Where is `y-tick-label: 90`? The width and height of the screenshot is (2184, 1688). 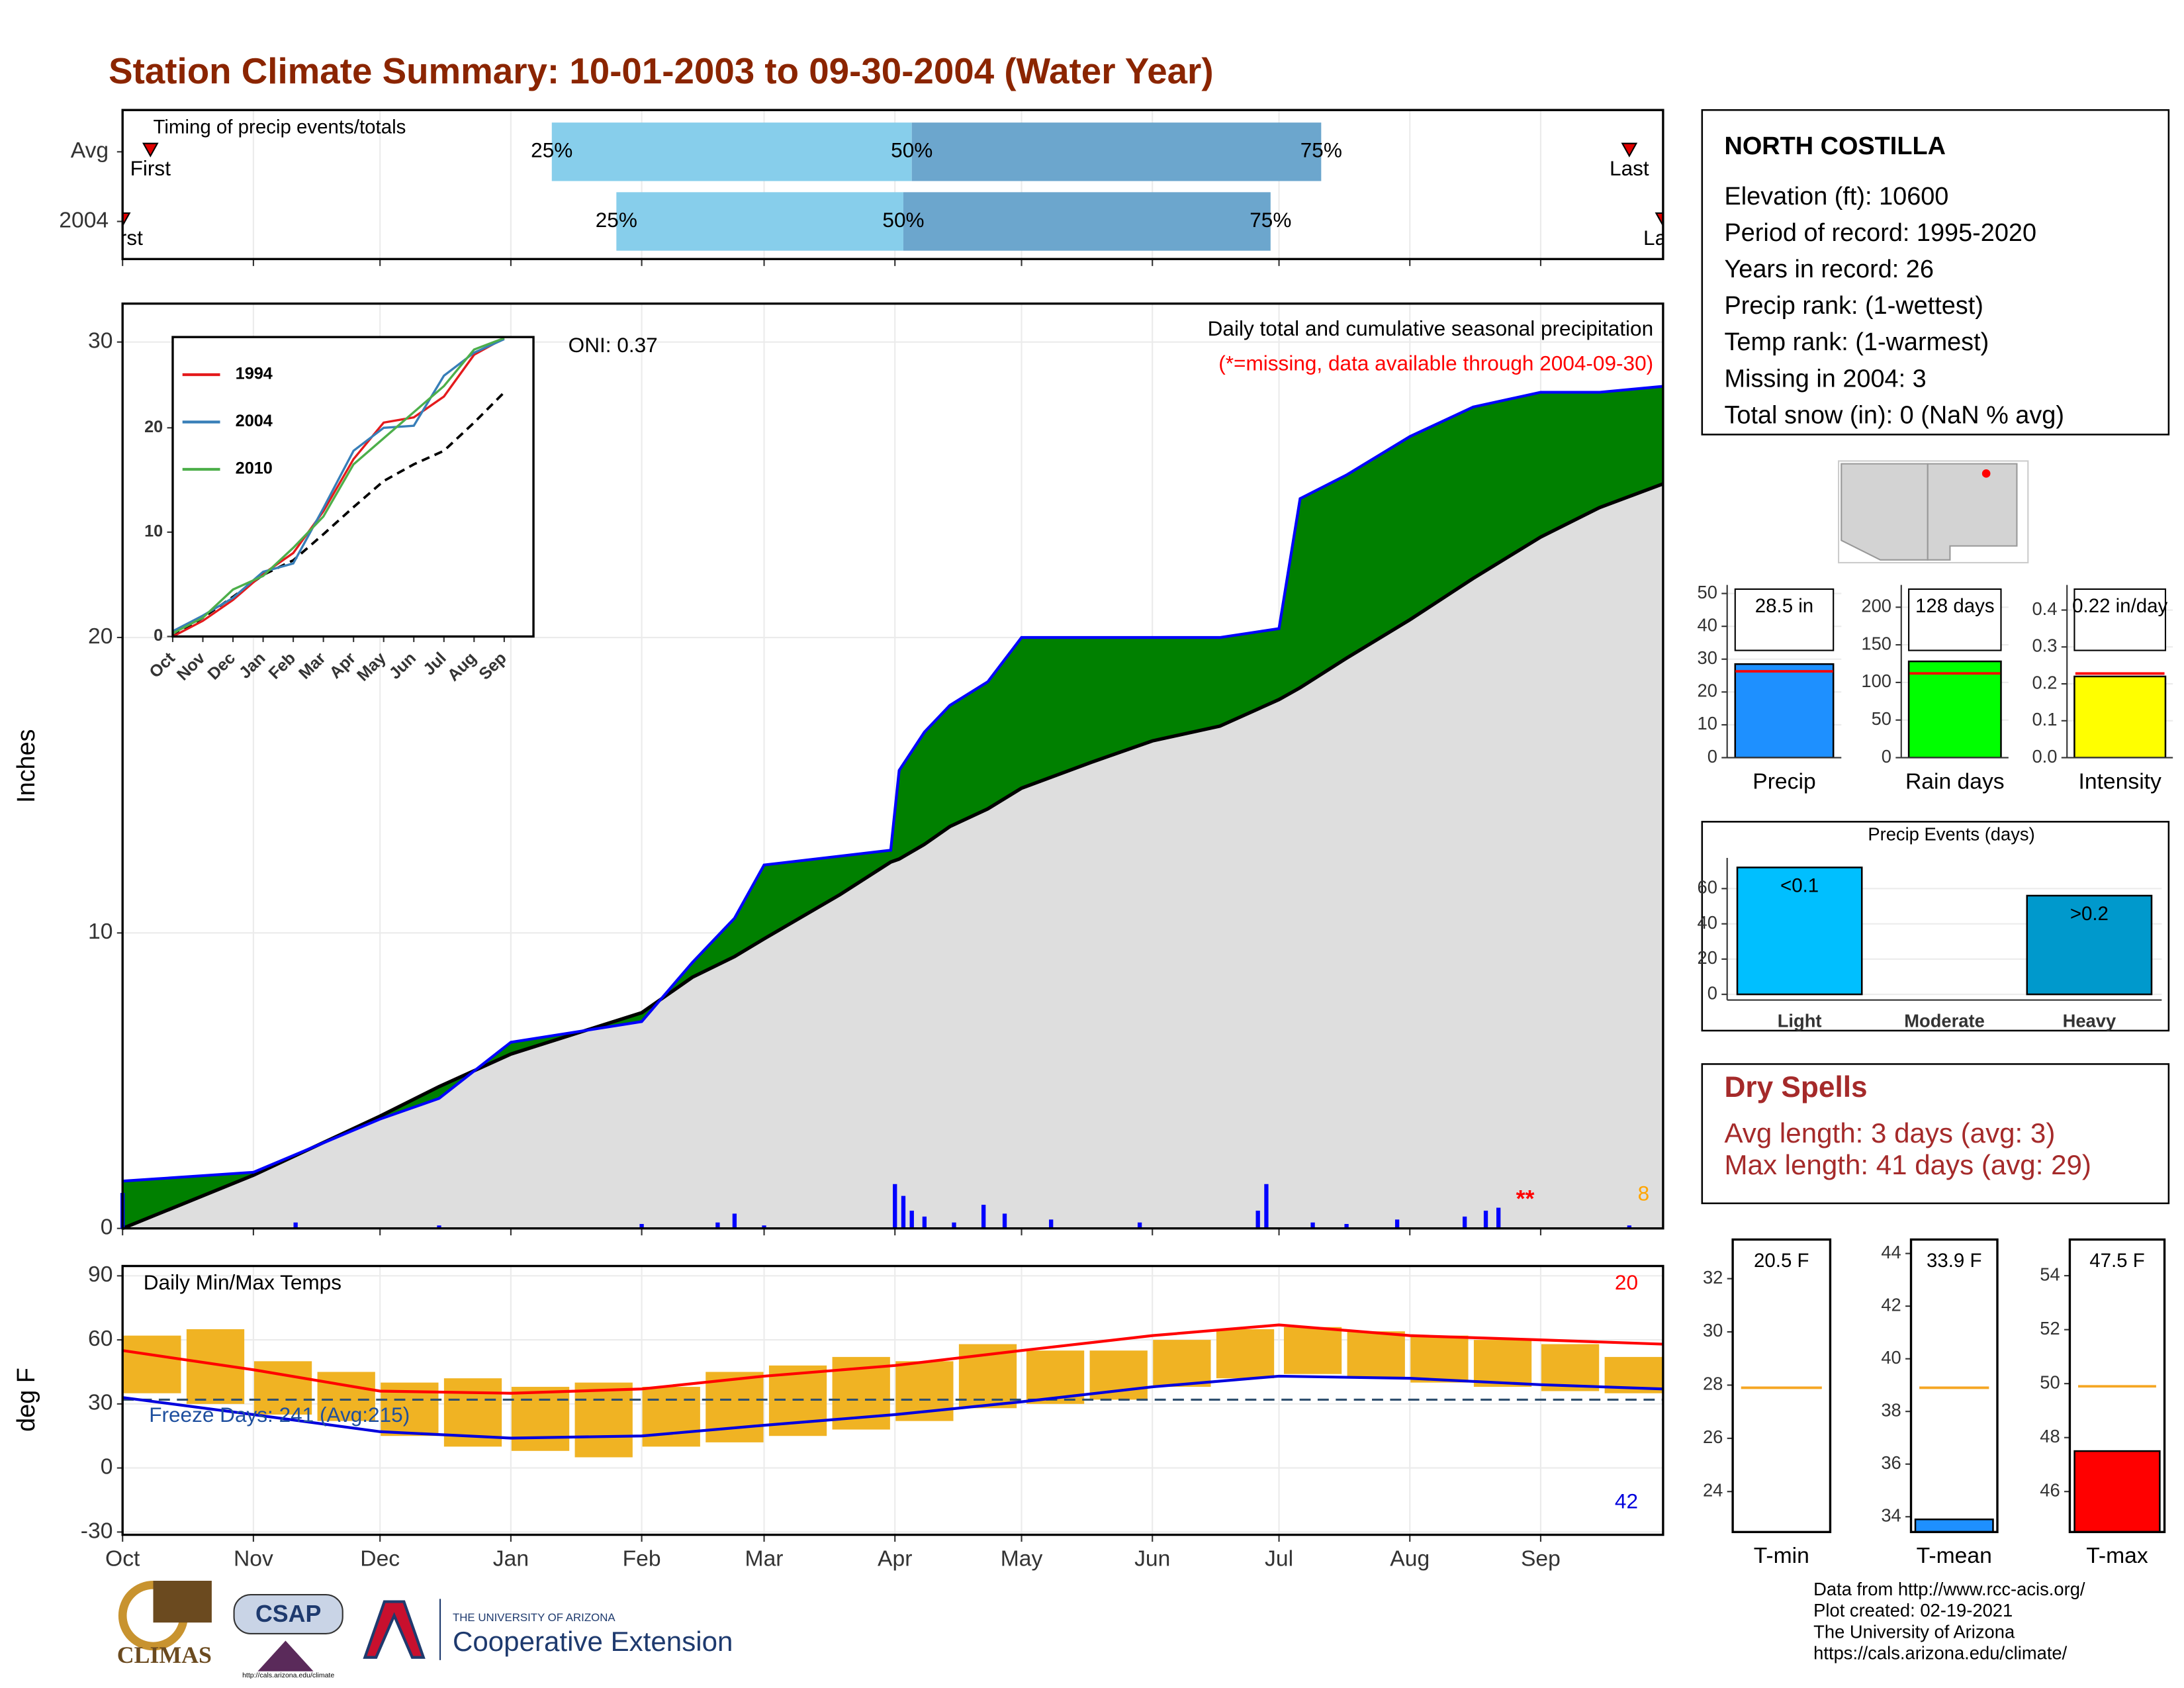
y-tick-label: 90 is located at coordinates (100, 1274).